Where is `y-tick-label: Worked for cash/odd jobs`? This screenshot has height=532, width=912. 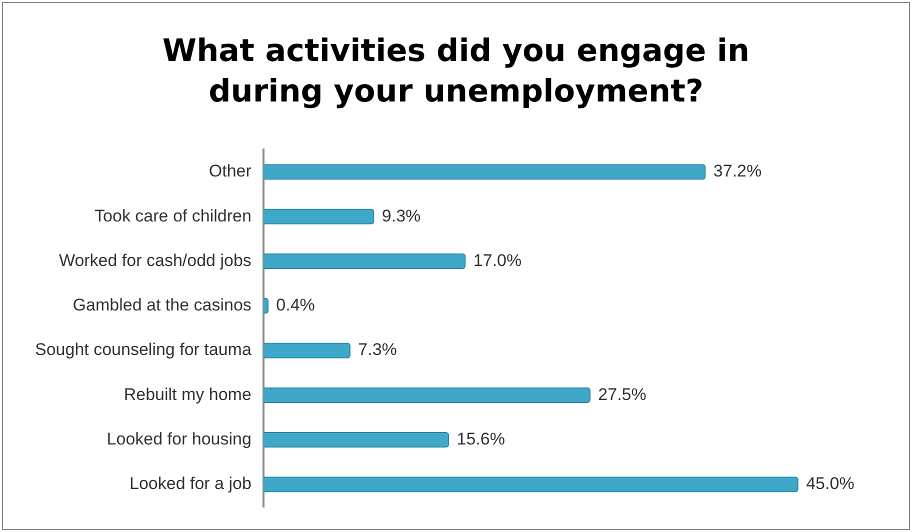
y-tick-label: Worked for cash/odd jobs is located at coordinates (155, 260).